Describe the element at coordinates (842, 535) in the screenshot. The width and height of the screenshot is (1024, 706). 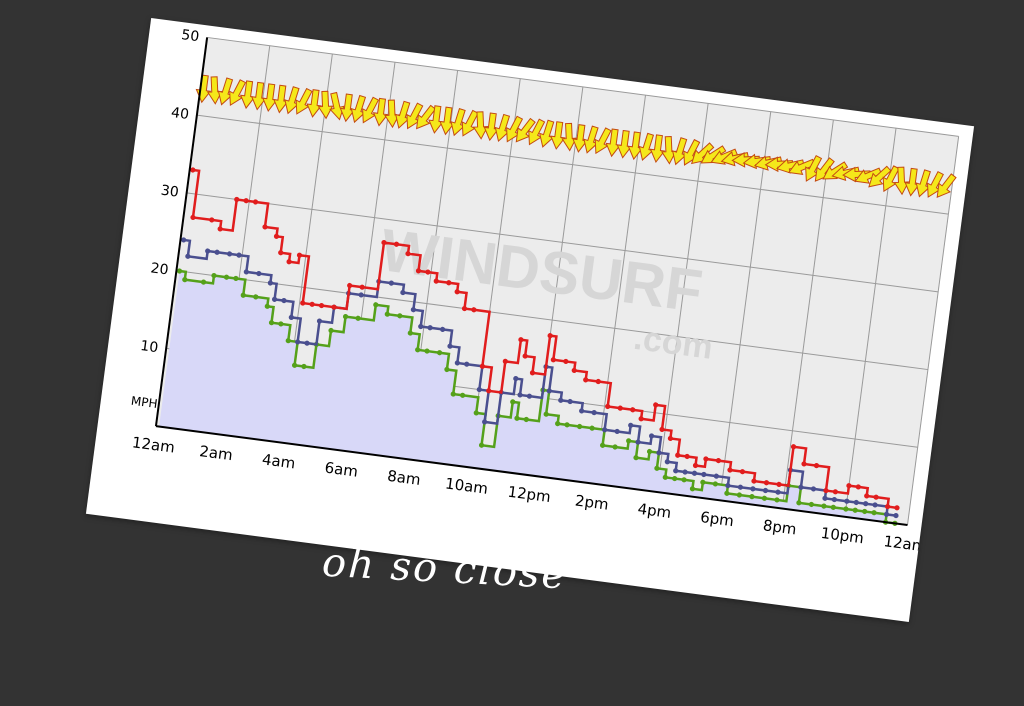
I see `x-tick-label: 10pm` at that location.